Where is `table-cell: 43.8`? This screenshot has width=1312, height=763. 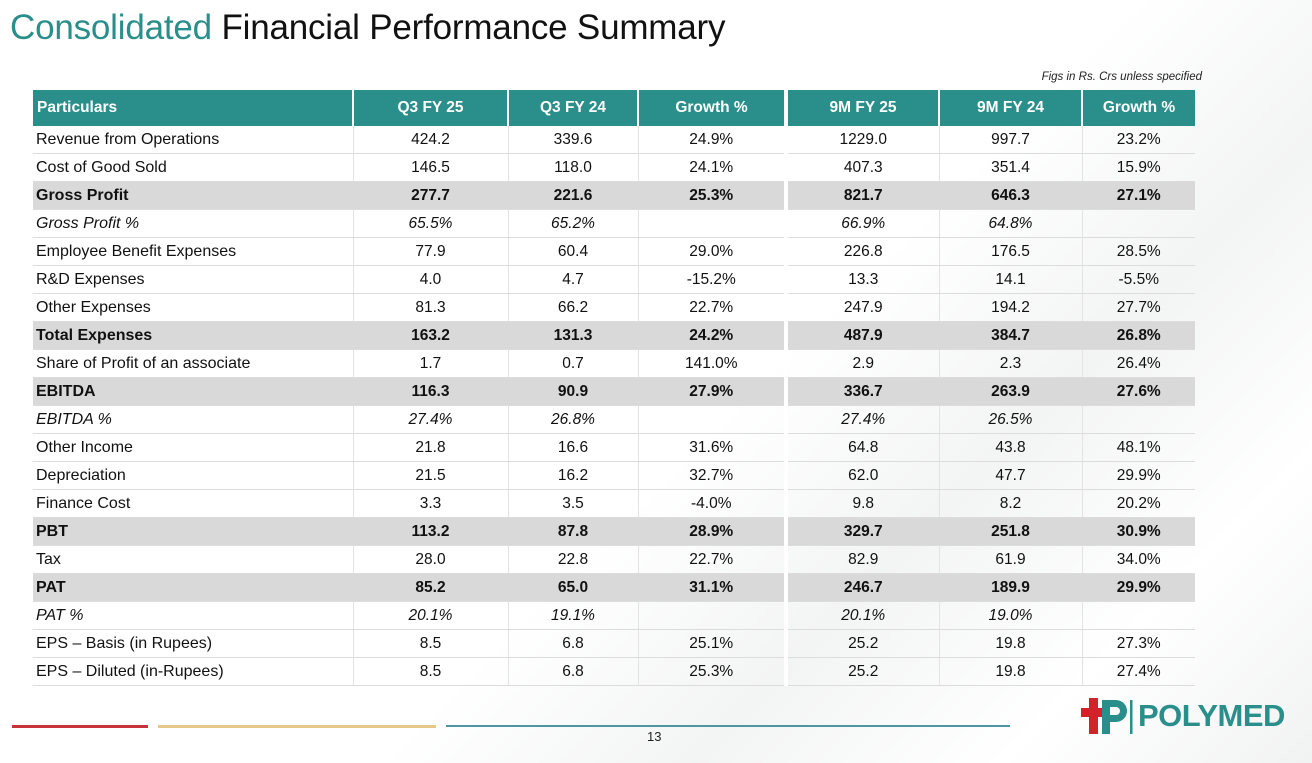
table-cell: 43.8 is located at coordinates (1011, 447).